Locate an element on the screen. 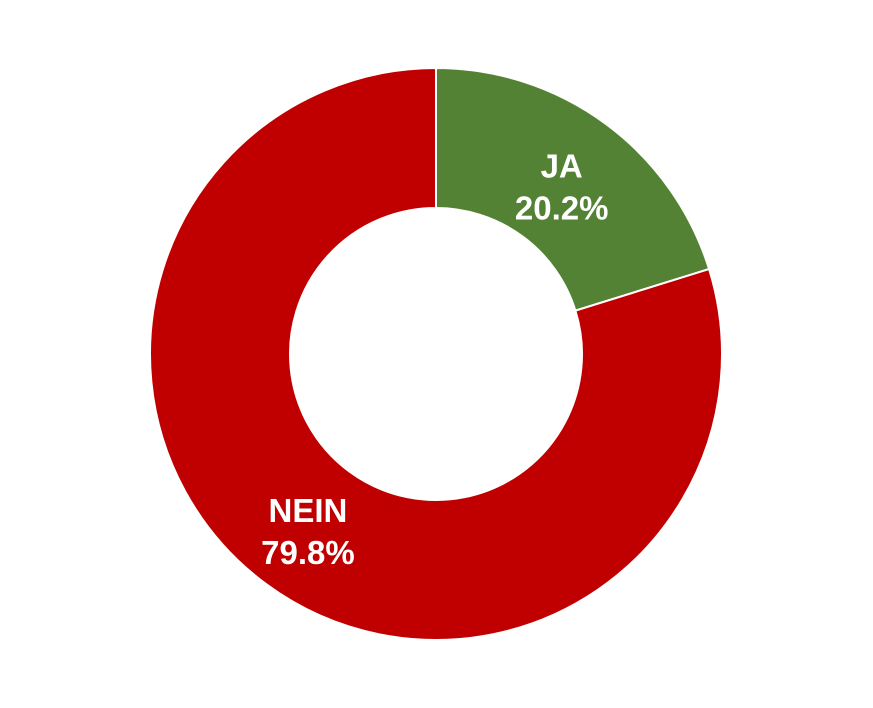 This screenshot has width=873, height=708. slice-ja is located at coordinates (573, 189).